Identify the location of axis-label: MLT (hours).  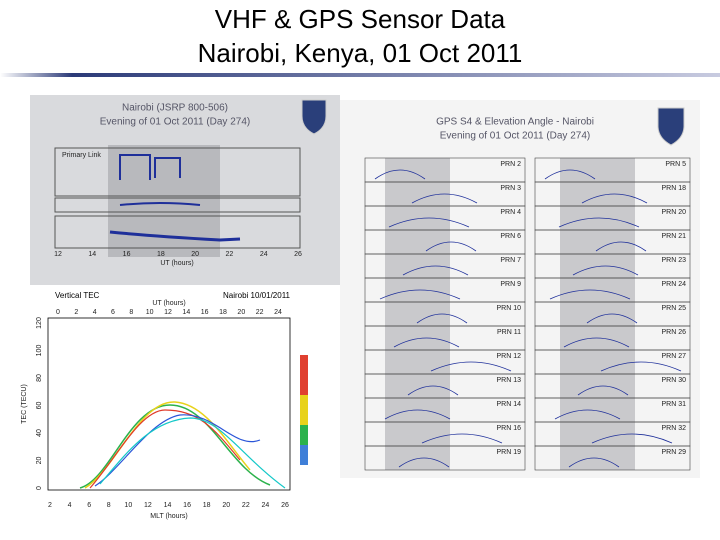
(168, 516).